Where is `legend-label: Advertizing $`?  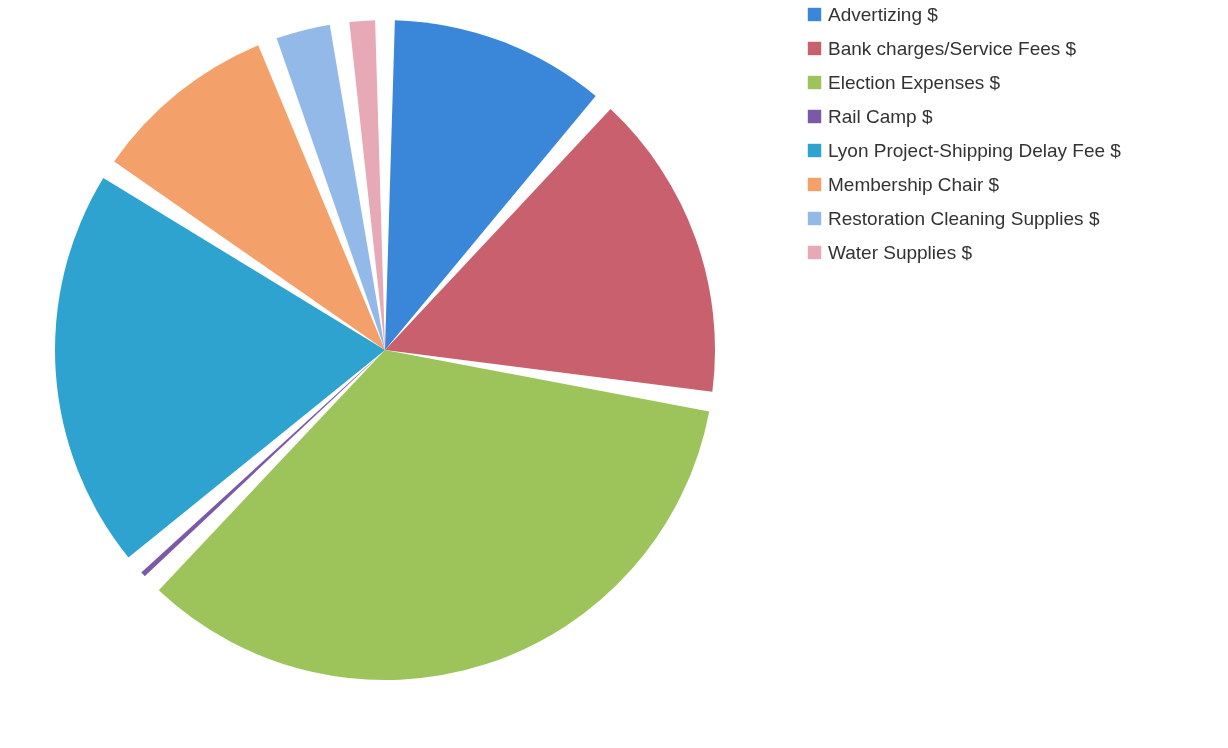 legend-label: Advertizing $ is located at coordinates (883, 14).